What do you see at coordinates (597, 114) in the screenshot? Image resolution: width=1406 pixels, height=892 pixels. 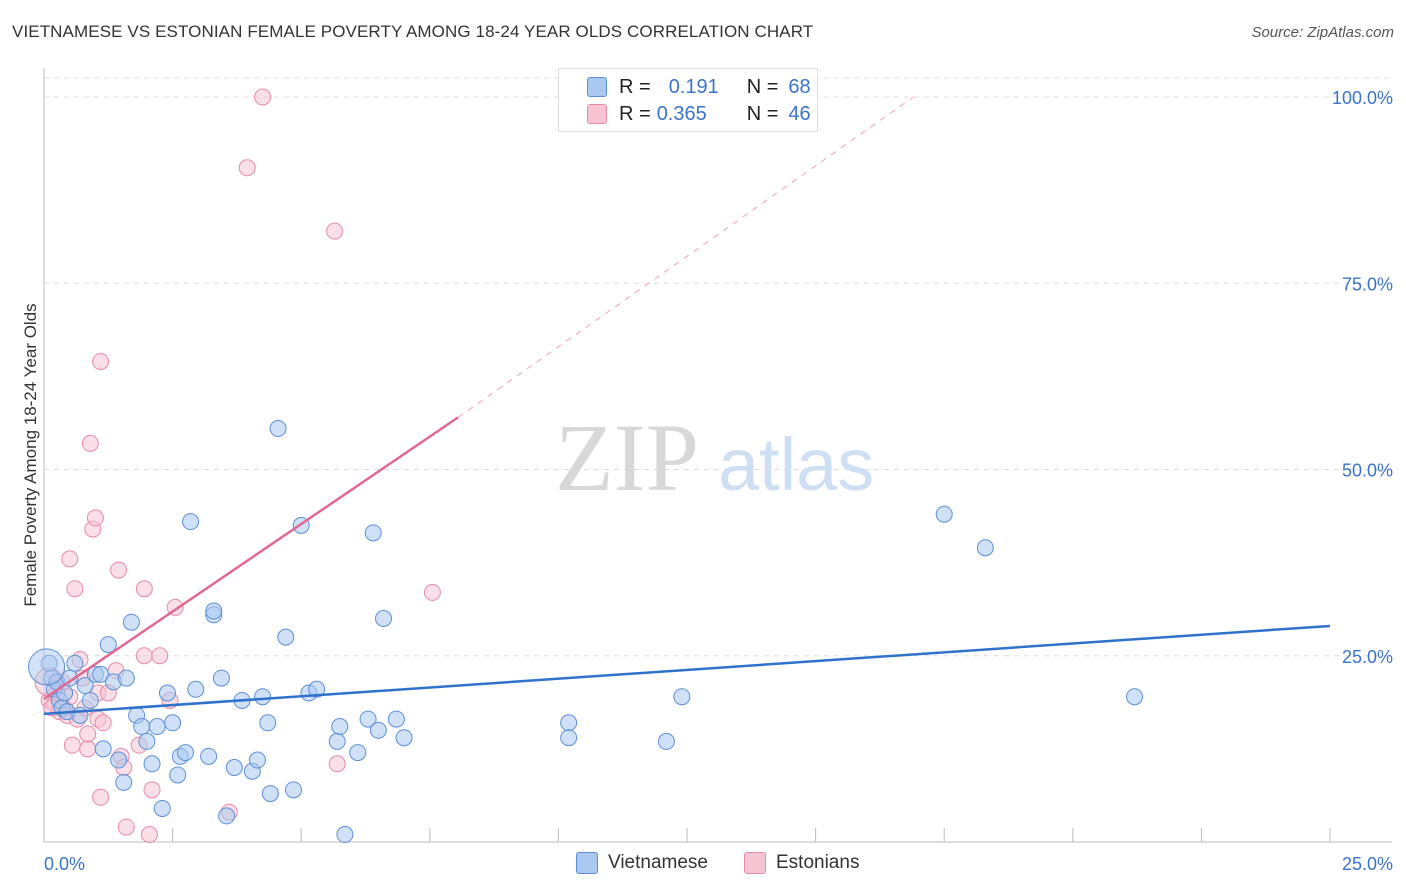 I see `legend-swatch-pink` at bounding box center [597, 114].